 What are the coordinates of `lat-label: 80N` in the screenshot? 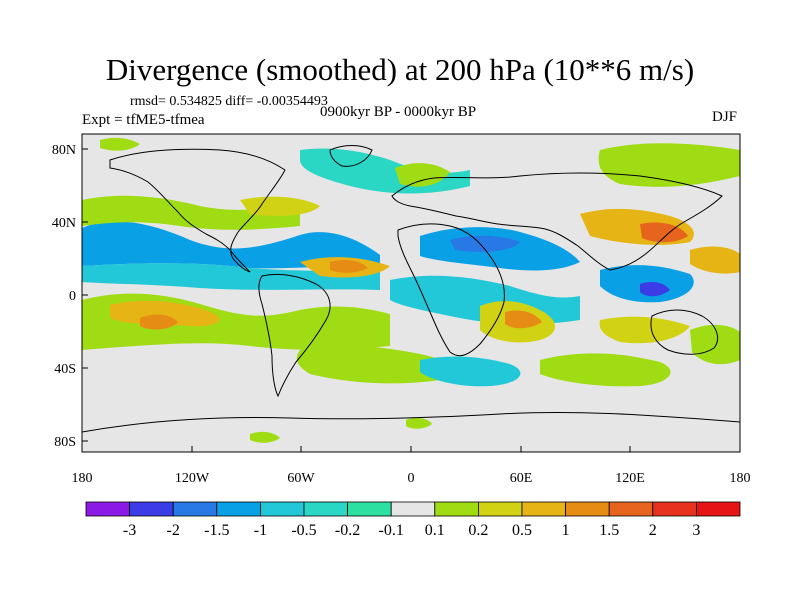 It's located at (64, 150).